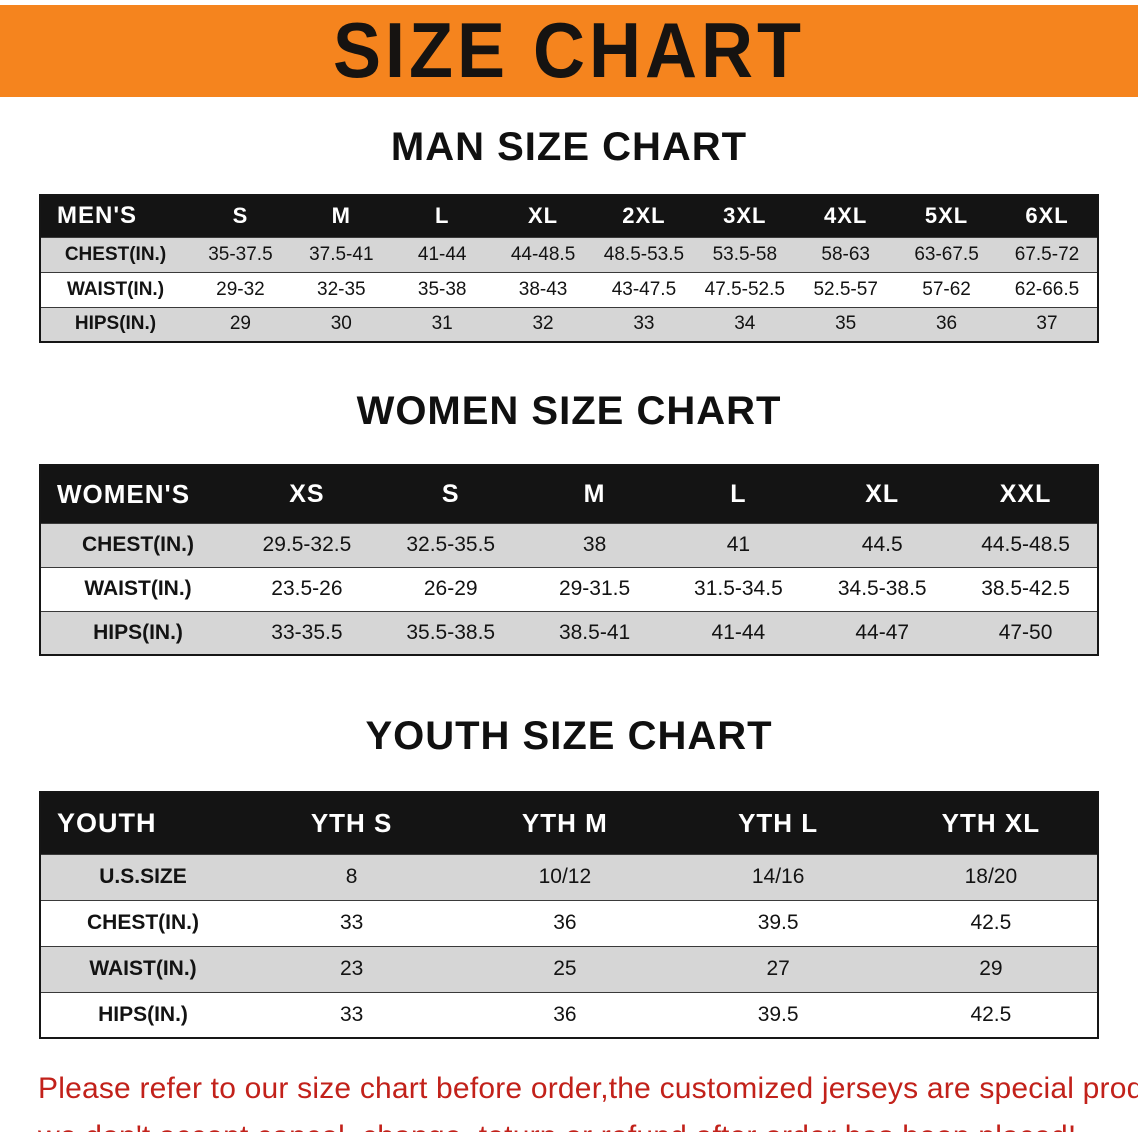 The width and height of the screenshot is (1138, 1132). What do you see at coordinates (745, 289) in the screenshot?
I see `size-value: 47.5-52.5` at bounding box center [745, 289].